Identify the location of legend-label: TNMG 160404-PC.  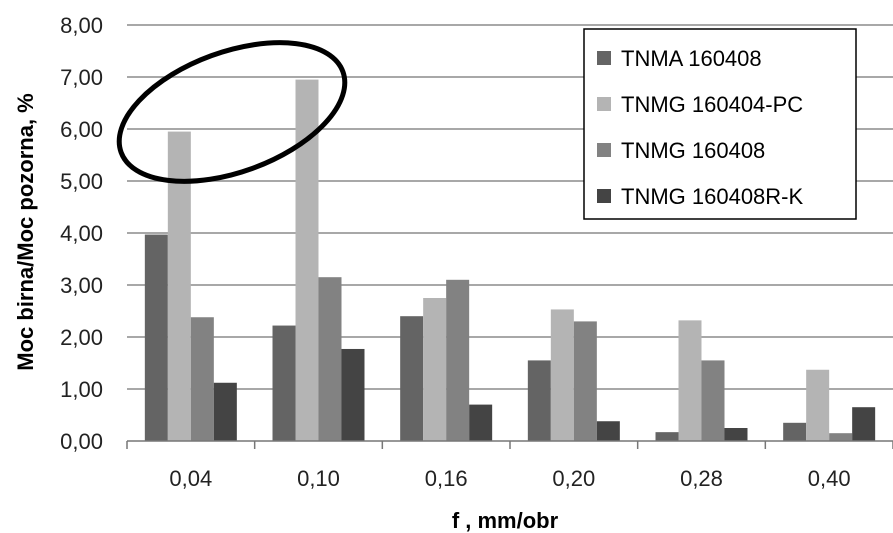
(712, 104).